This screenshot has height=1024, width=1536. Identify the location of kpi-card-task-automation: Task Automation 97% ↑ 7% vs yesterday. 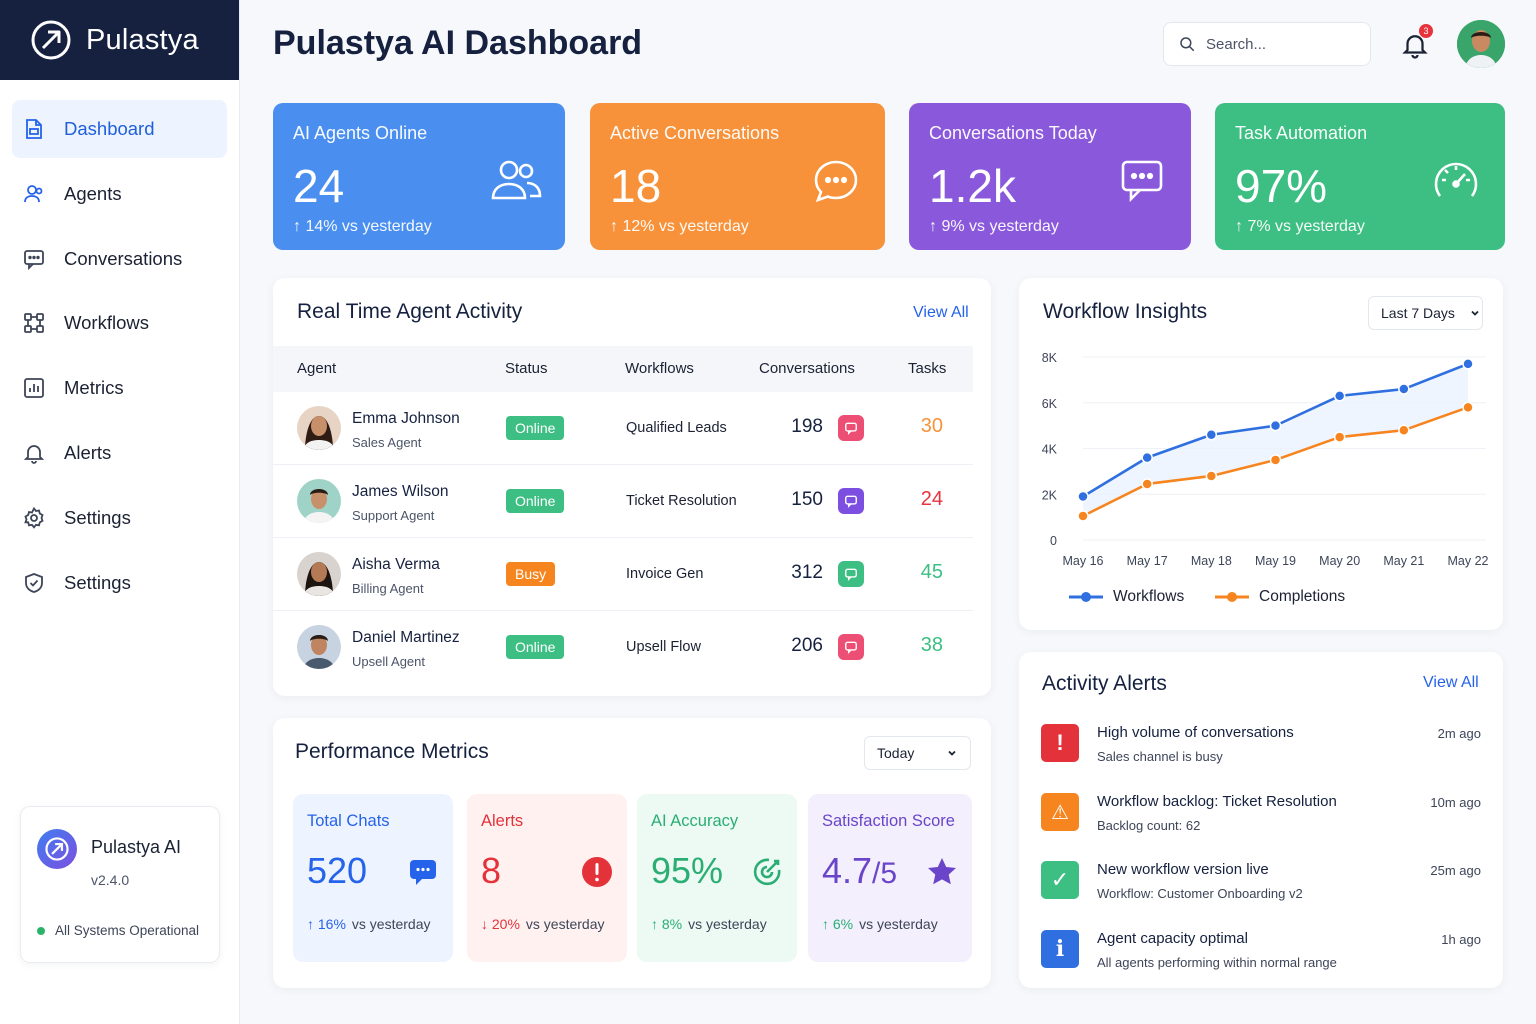
(1360, 176).